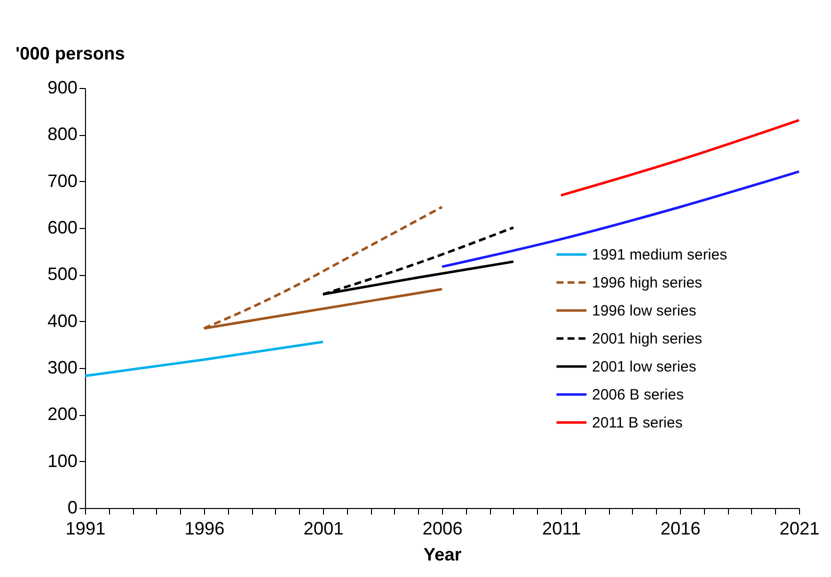 Image resolution: width=831 pixels, height=577 pixels. Describe the element at coordinates (62, 134) in the screenshot. I see `y-tick-label: 800` at that location.